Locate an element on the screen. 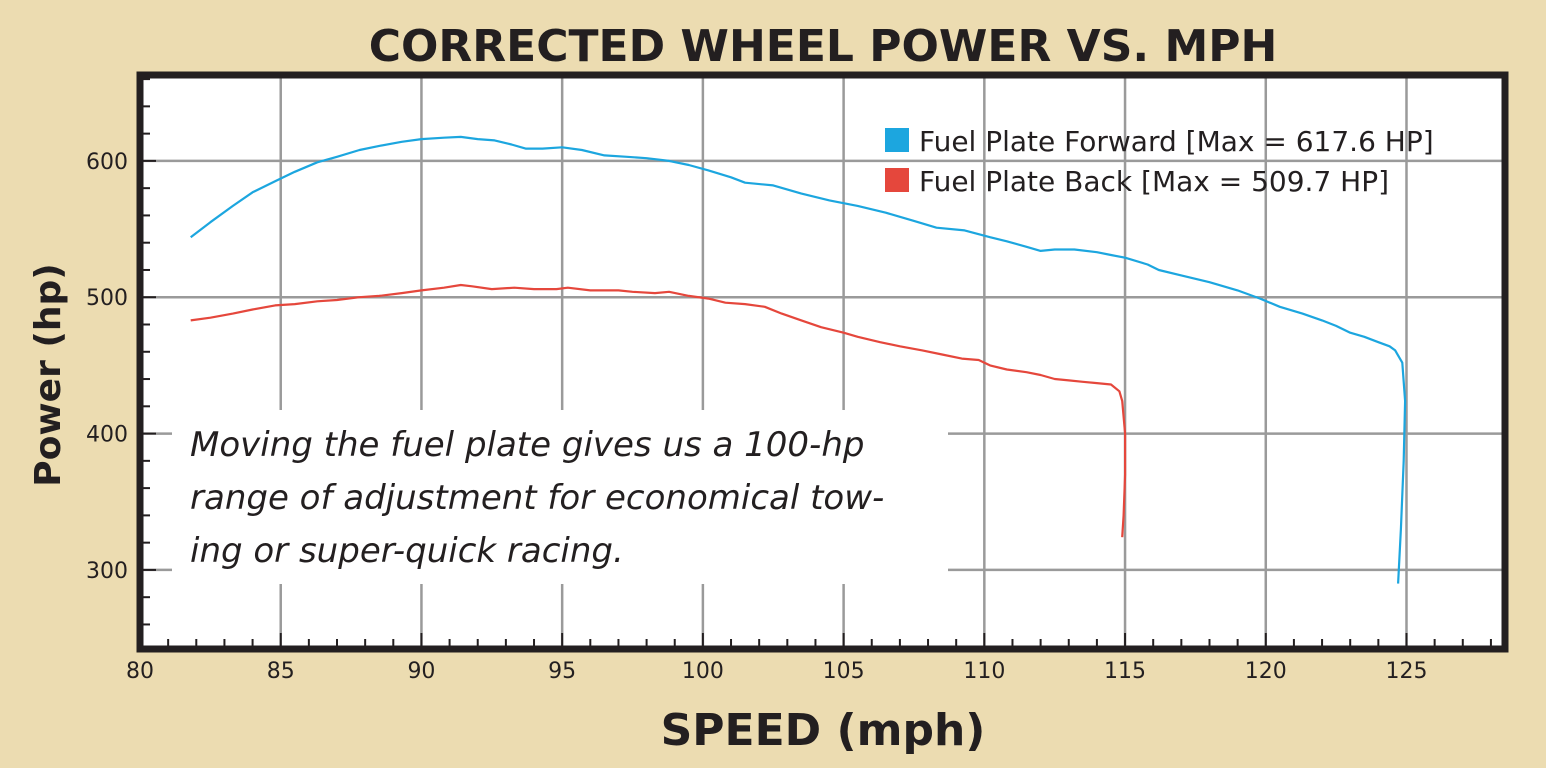 This screenshot has width=1546, height=768. annotation-line: ing or super-quick racing. is located at coordinates (407, 551).